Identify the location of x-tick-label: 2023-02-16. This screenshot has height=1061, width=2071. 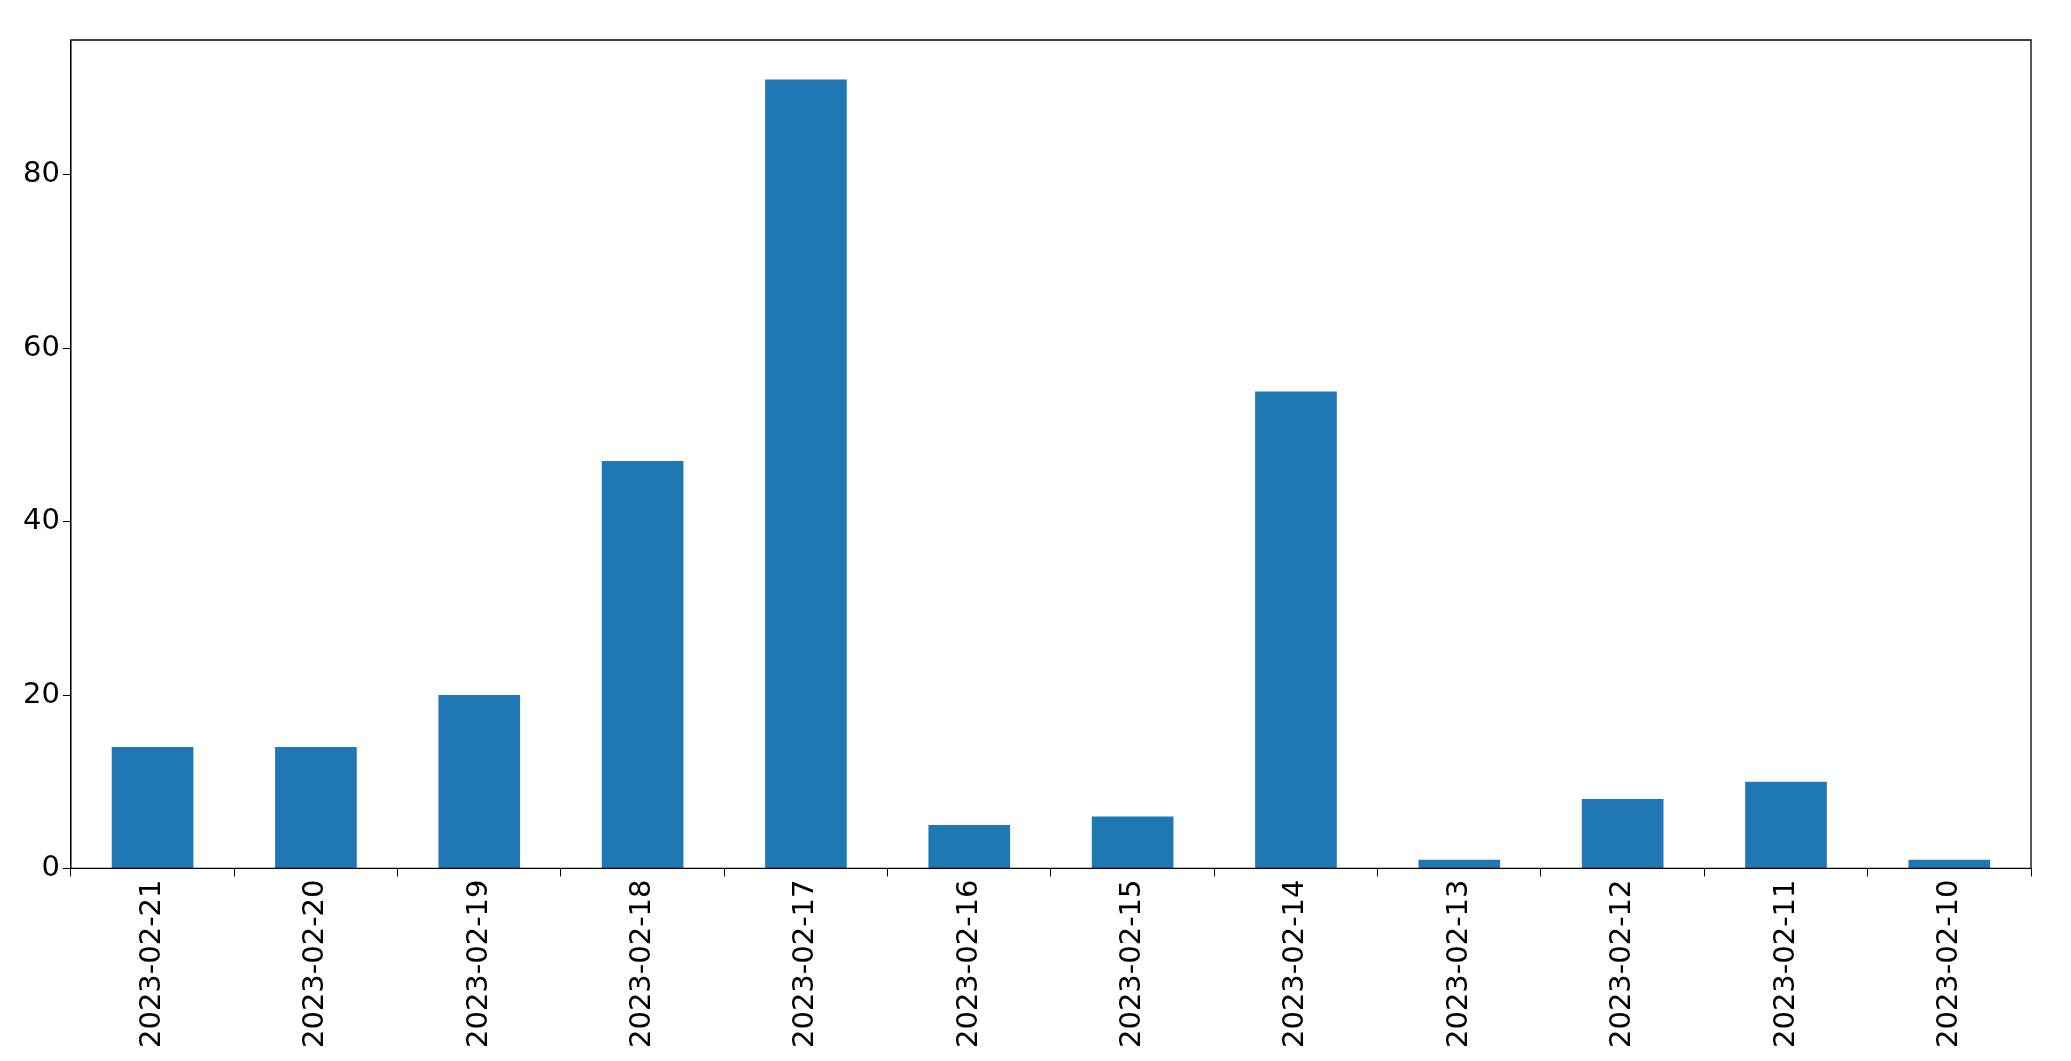
(966, 964).